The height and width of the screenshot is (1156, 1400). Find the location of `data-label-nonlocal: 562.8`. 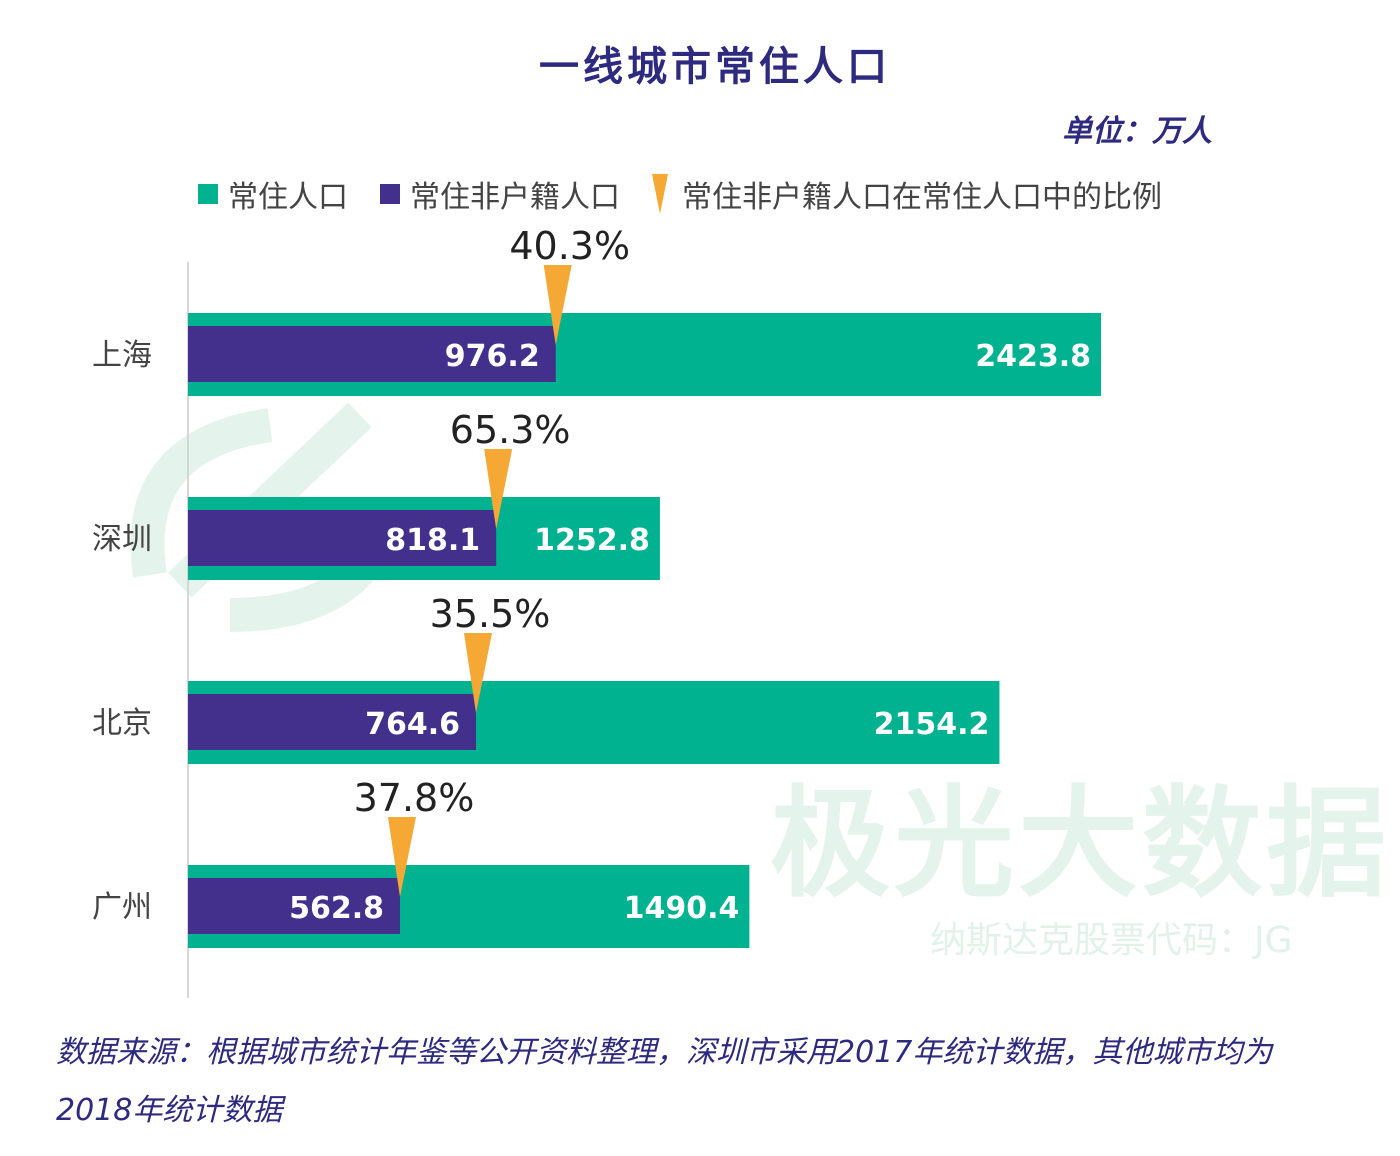

data-label-nonlocal: 562.8 is located at coordinates (336, 908).